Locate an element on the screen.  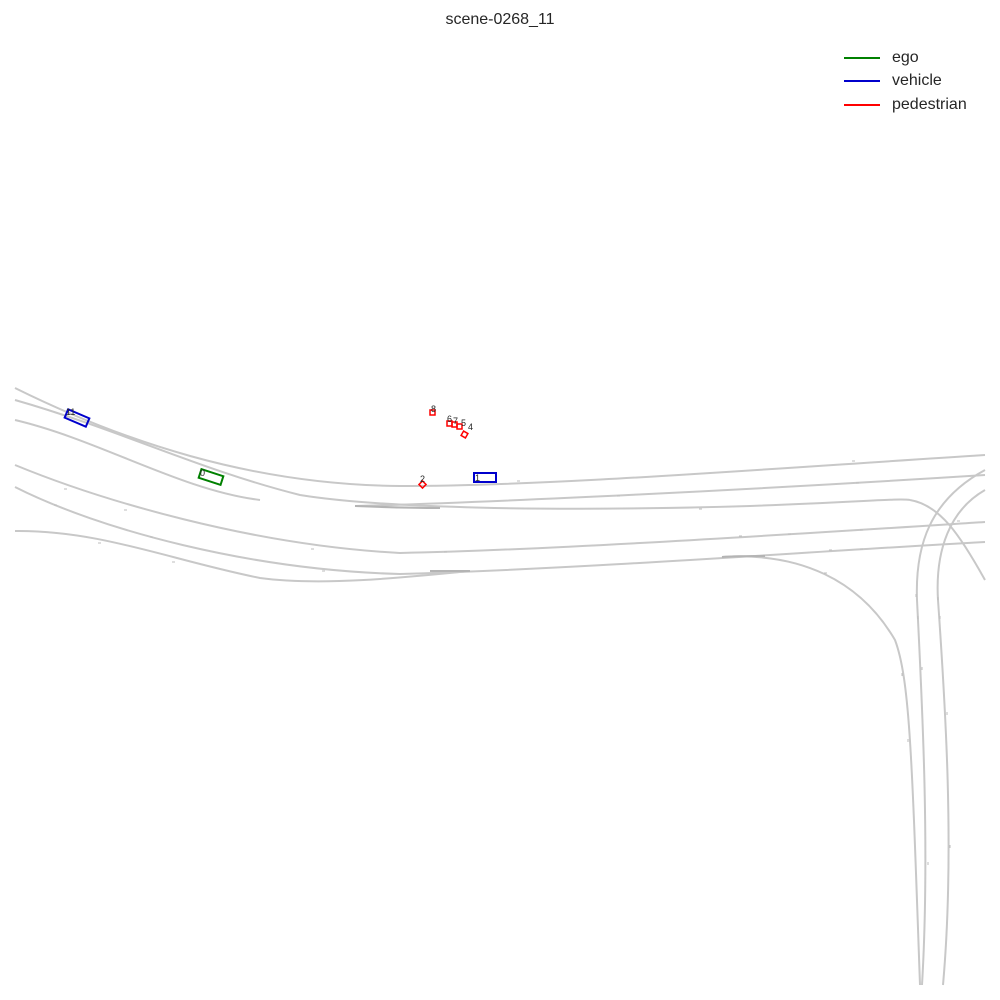
agent-ego-0: 0 is located at coordinates (211, 477).